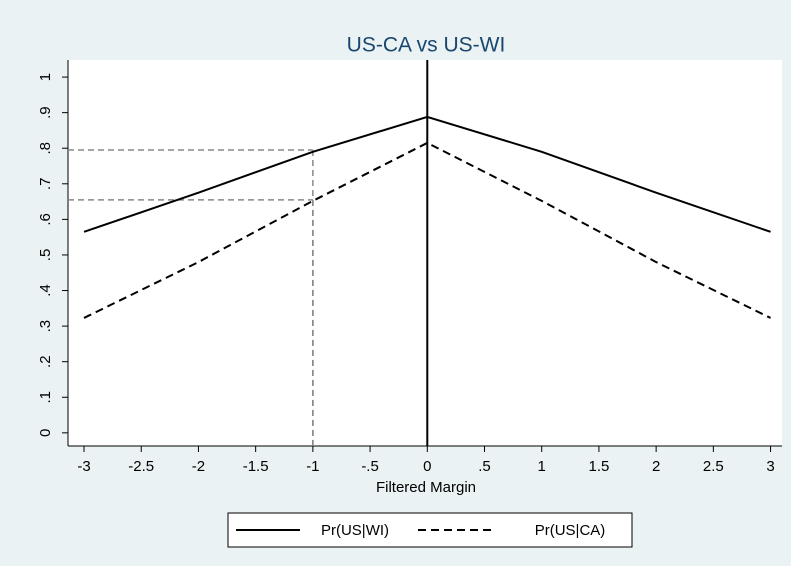 The width and height of the screenshot is (791, 566). I want to click on x-tick-label: 1, so click(542, 466).